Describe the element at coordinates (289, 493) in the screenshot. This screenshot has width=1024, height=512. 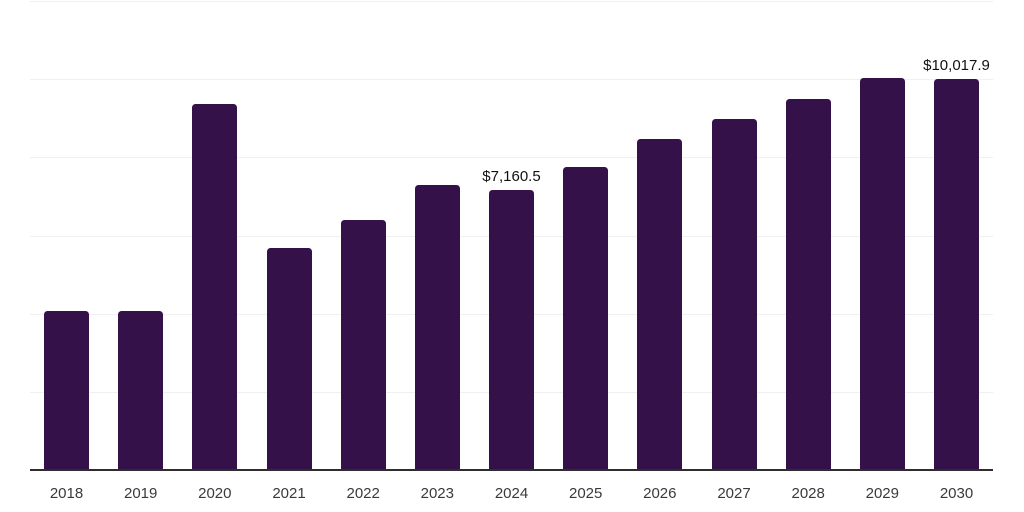
I see `x-tick-2021: 2021` at that location.